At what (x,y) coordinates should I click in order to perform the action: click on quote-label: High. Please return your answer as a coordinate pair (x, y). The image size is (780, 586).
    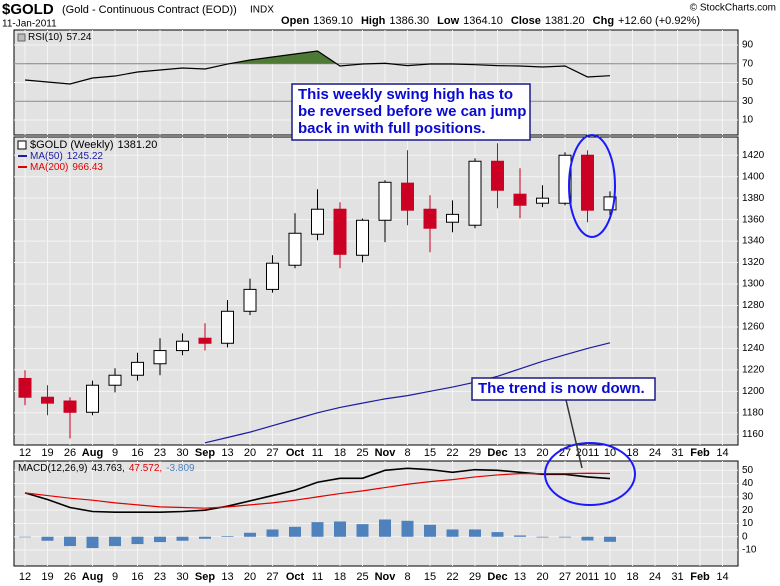
    Looking at the image, I should click on (373, 21).